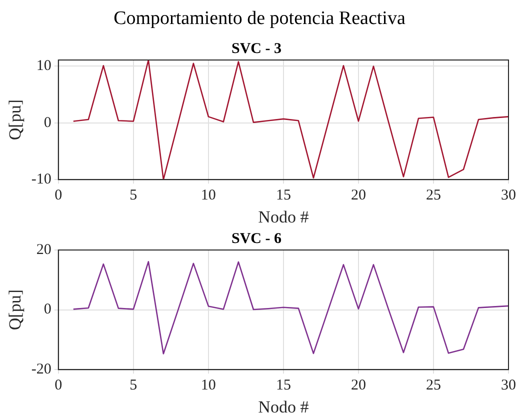 The image size is (519, 420). Describe the element at coordinates (256, 48) in the screenshot. I see `chart-title: SVC - 3` at that location.